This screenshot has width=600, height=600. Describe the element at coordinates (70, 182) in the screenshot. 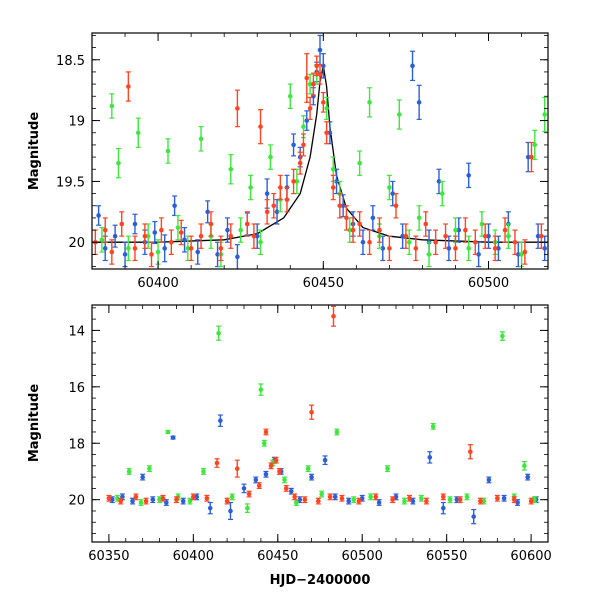

I see `top-y-tick-label: 19.5` at that location.